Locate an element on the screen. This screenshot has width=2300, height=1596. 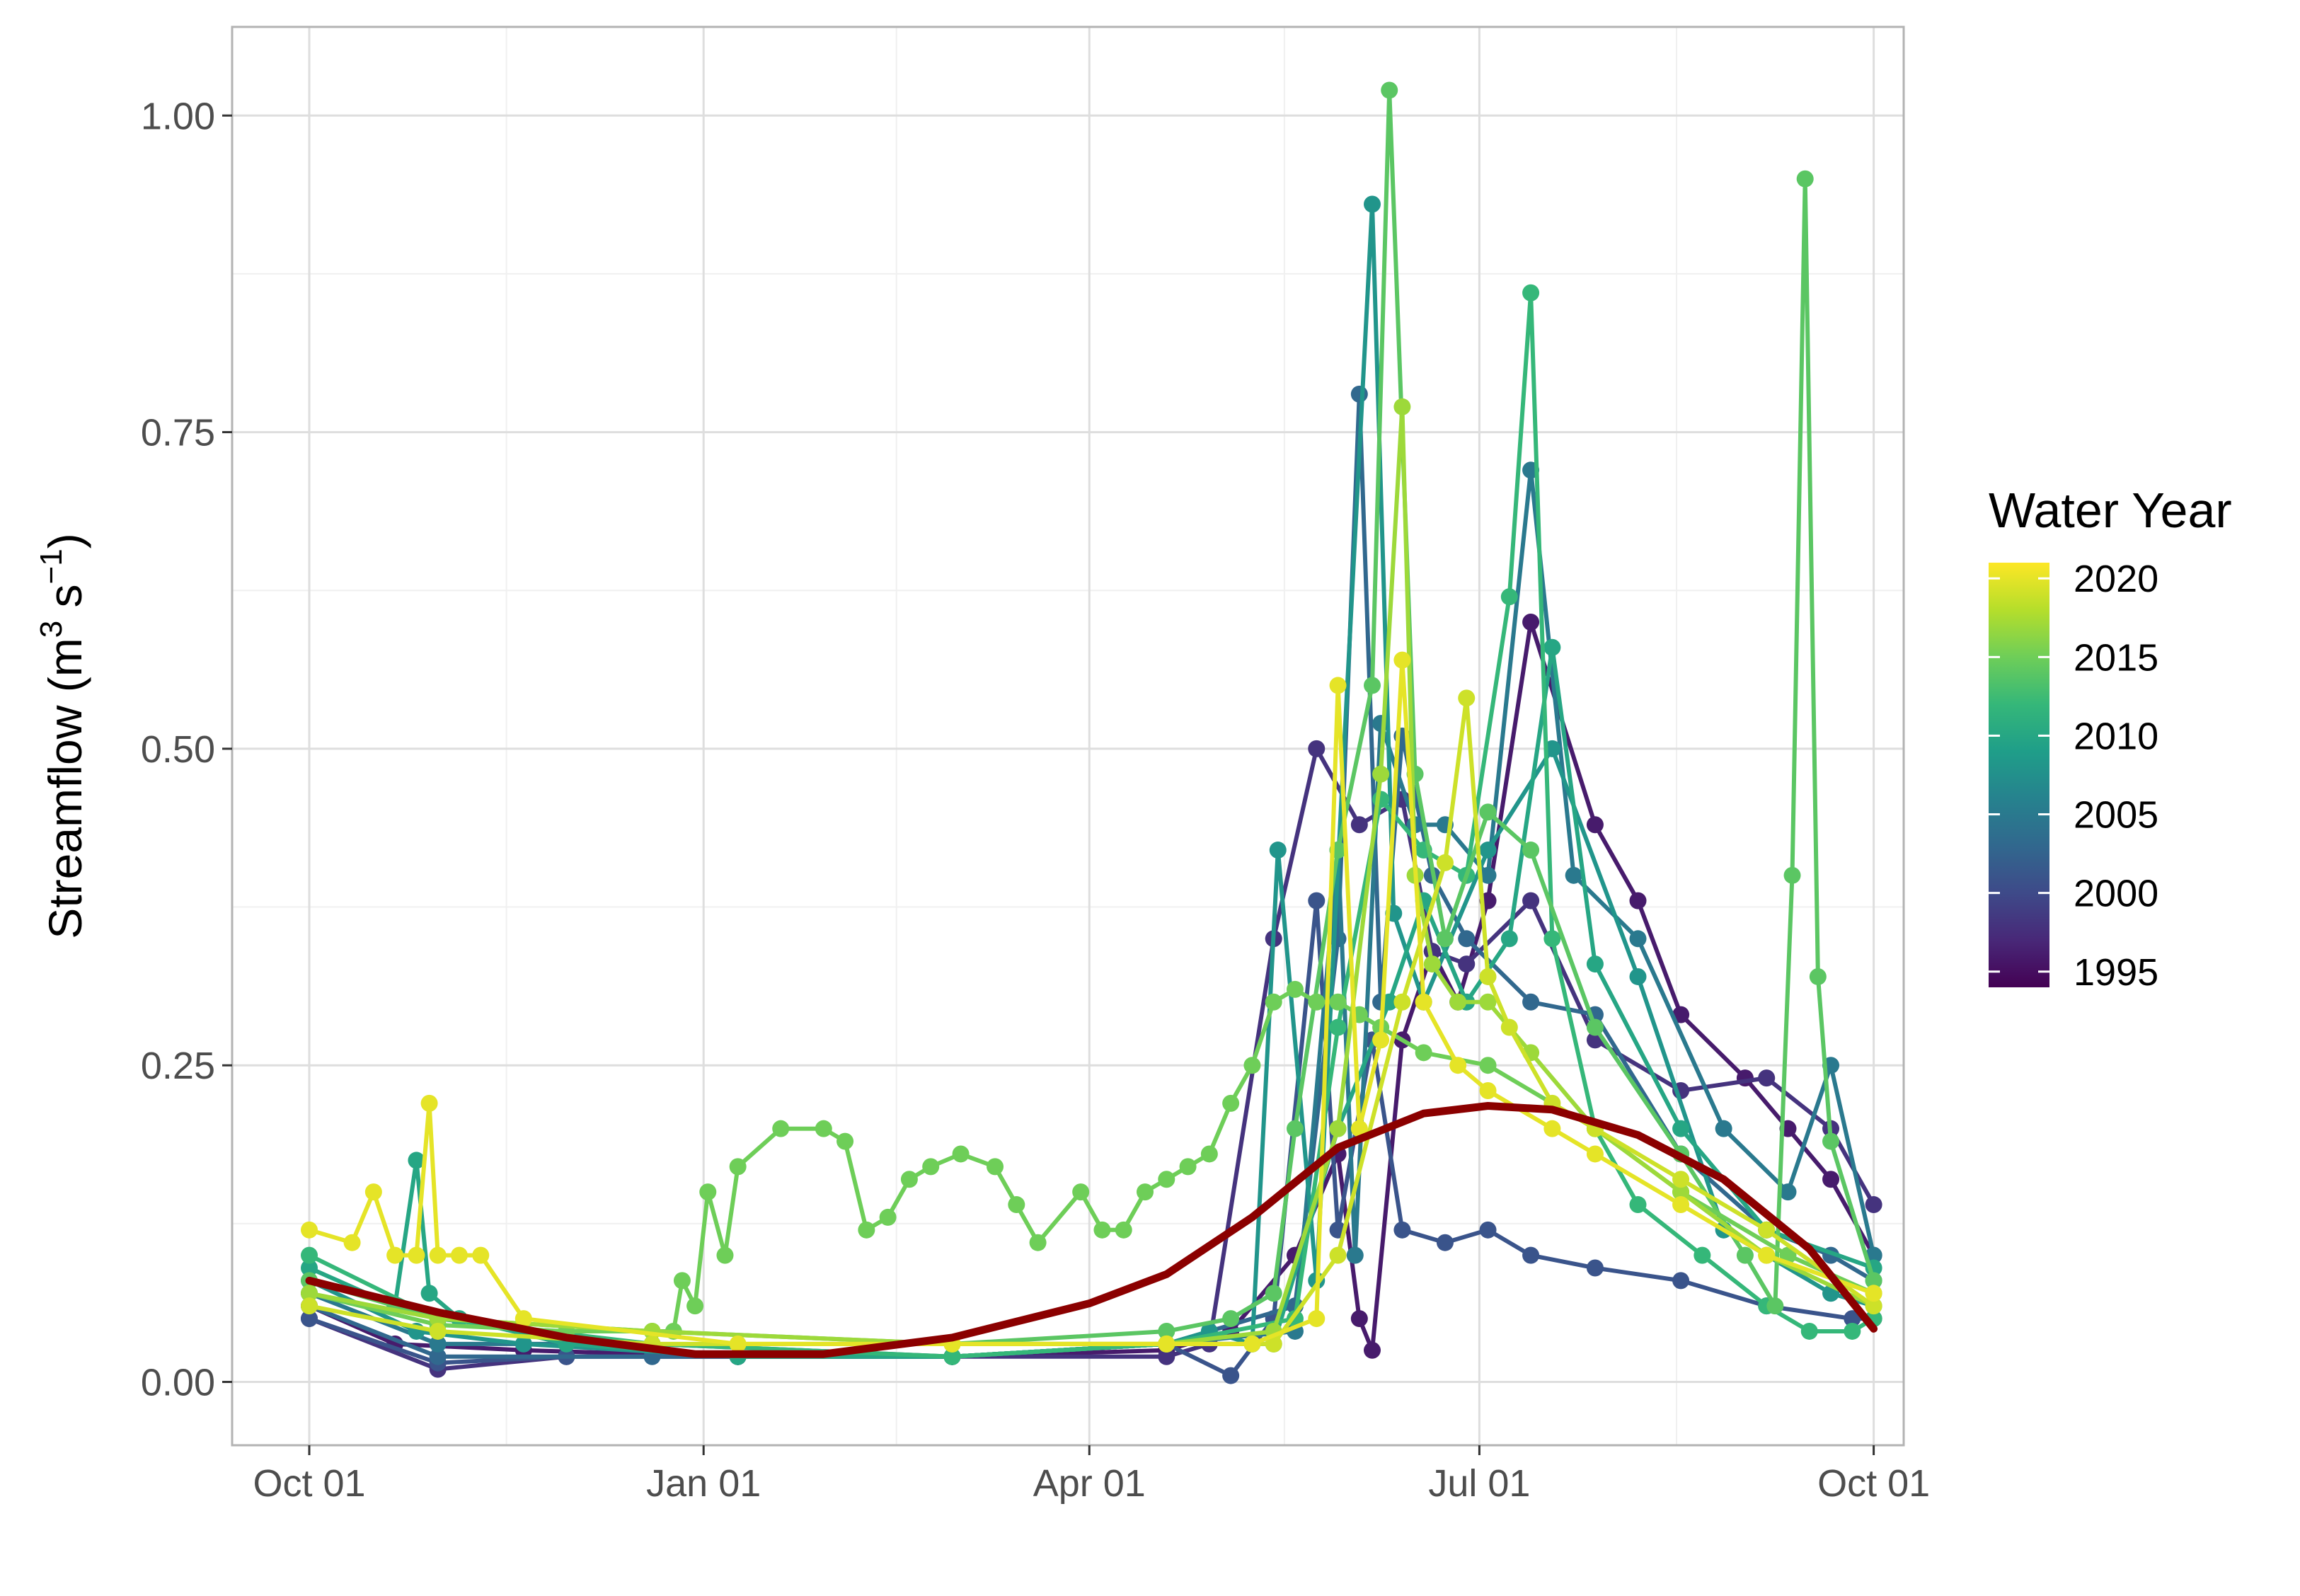
y-tick-label: 0.00 is located at coordinates (178, 1383).